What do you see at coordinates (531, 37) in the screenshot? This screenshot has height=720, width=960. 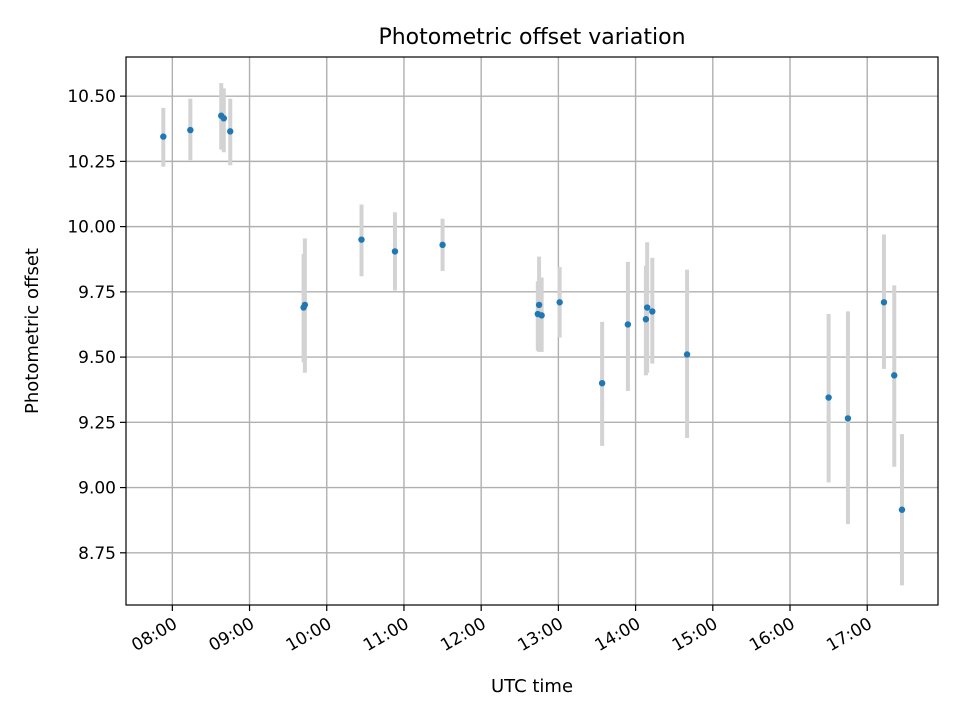 I see `chart-title: Photometric offset variation` at bounding box center [531, 37].